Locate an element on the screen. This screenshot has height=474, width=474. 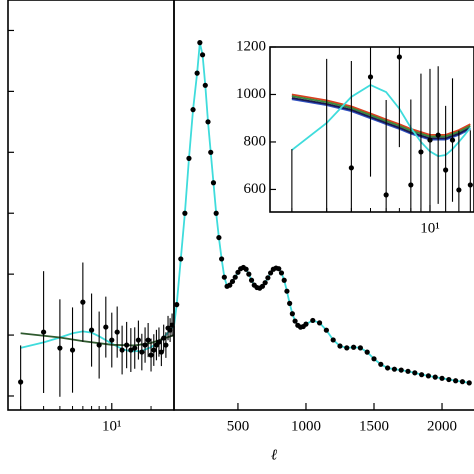
y-tick-label: 800 is located at coordinates (255, 141).